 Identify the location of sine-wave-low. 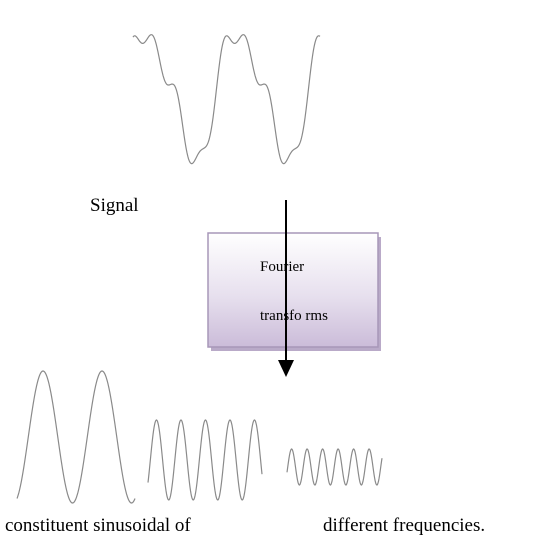
(76, 437).